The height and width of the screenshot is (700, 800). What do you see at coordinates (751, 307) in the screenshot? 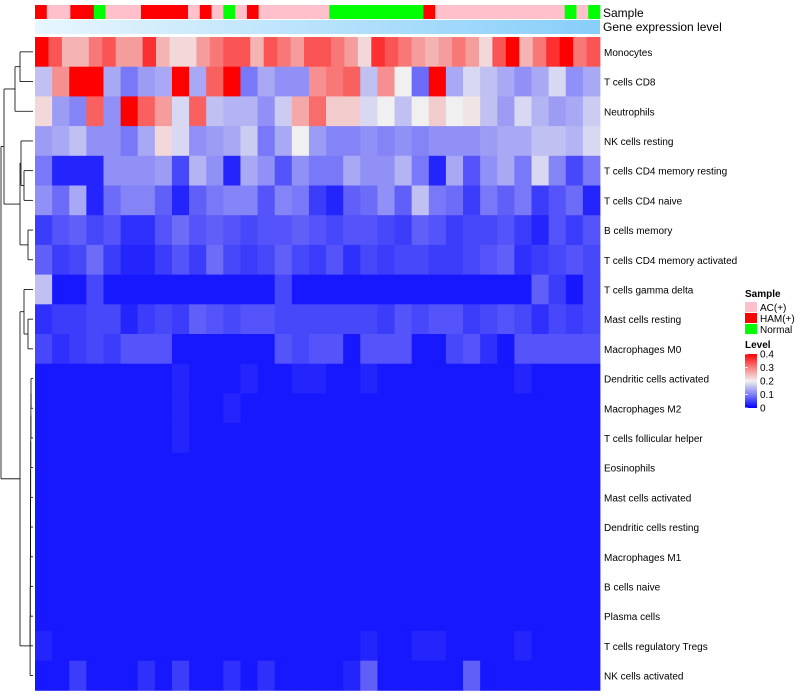
I see `legend-sample-swatch` at bounding box center [751, 307].